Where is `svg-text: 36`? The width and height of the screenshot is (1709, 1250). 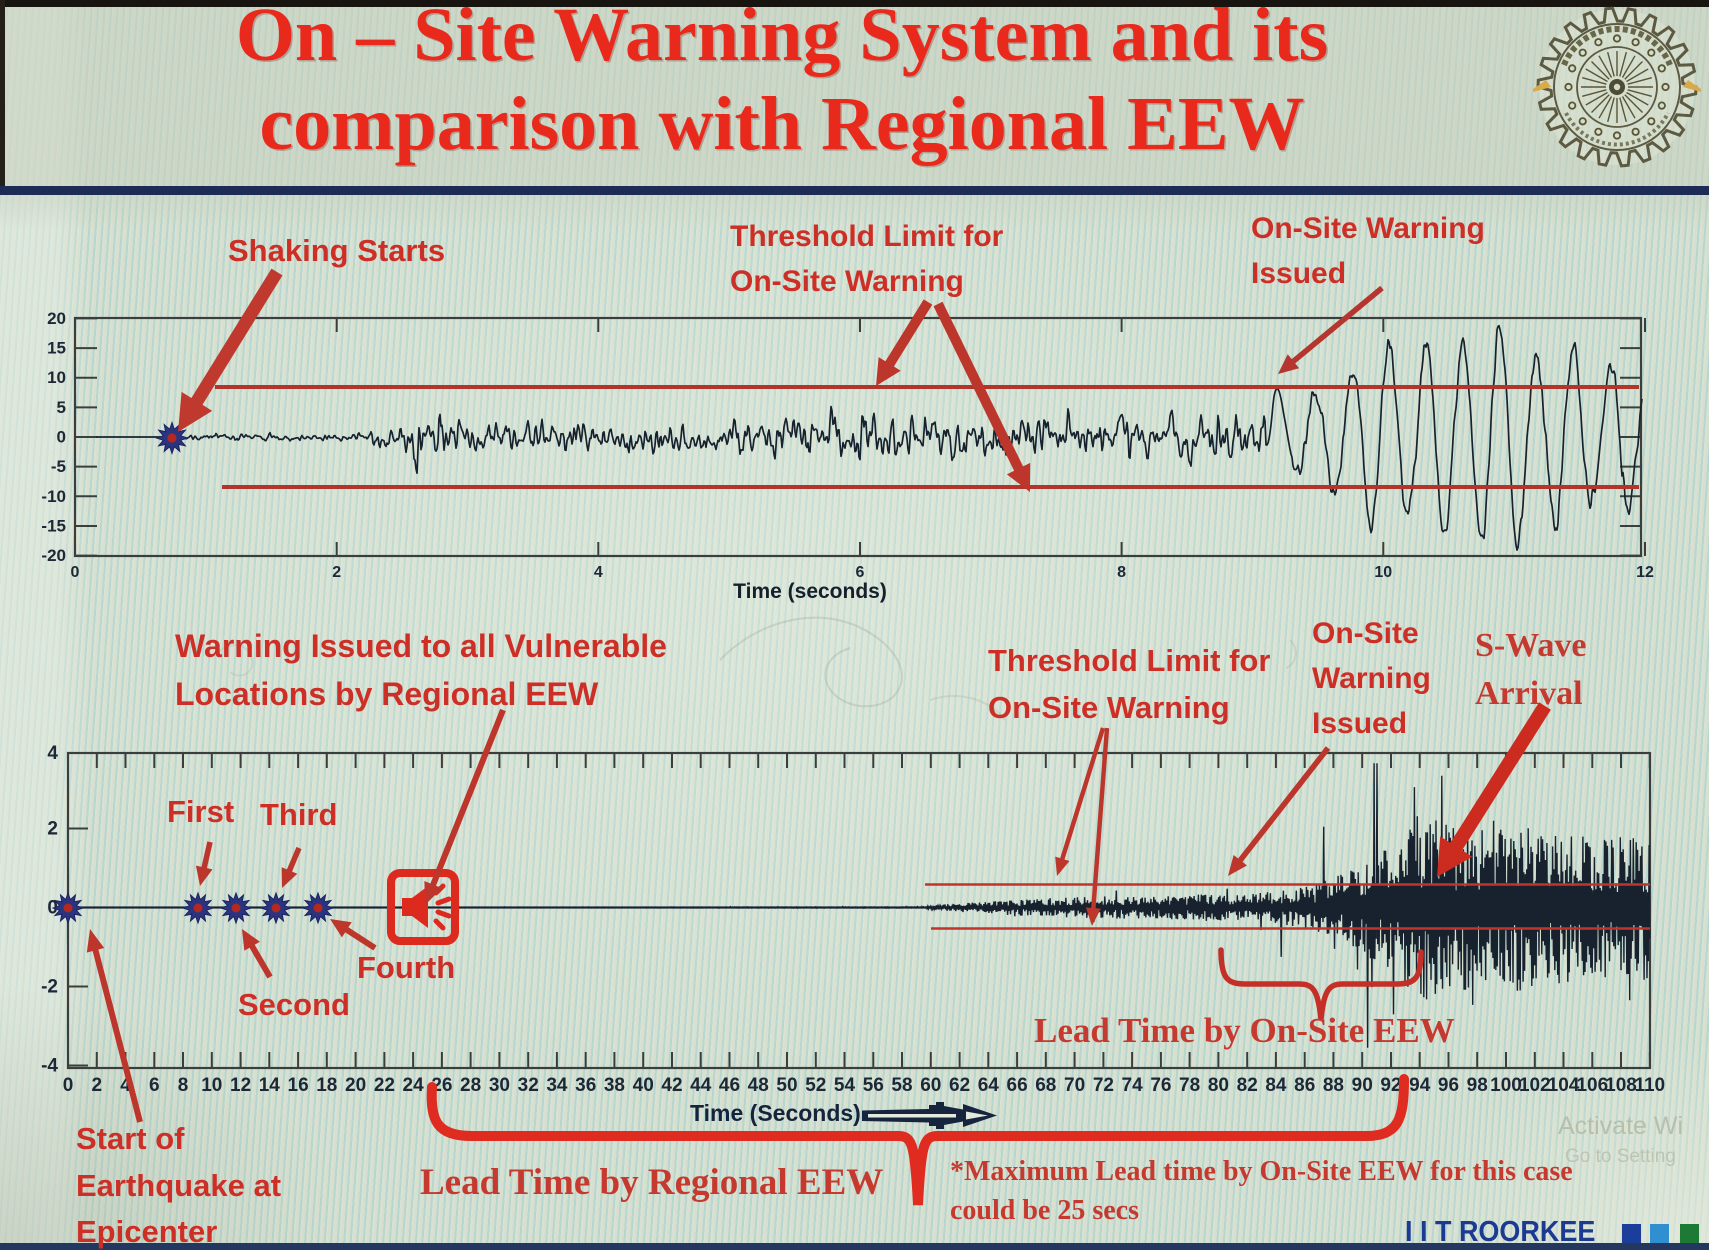 svg-text: 36 is located at coordinates (585, 1085).